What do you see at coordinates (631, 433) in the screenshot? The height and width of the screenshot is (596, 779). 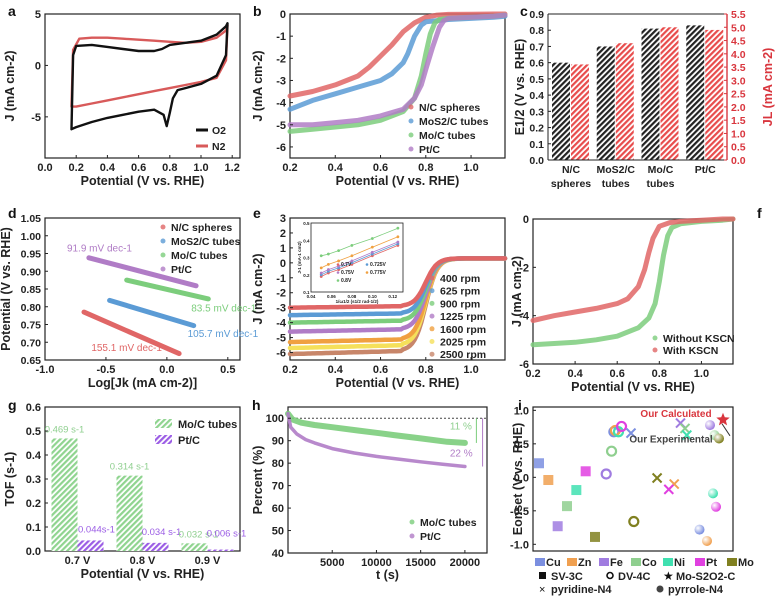 I see `point-pyridine-n4` at bounding box center [631, 433].